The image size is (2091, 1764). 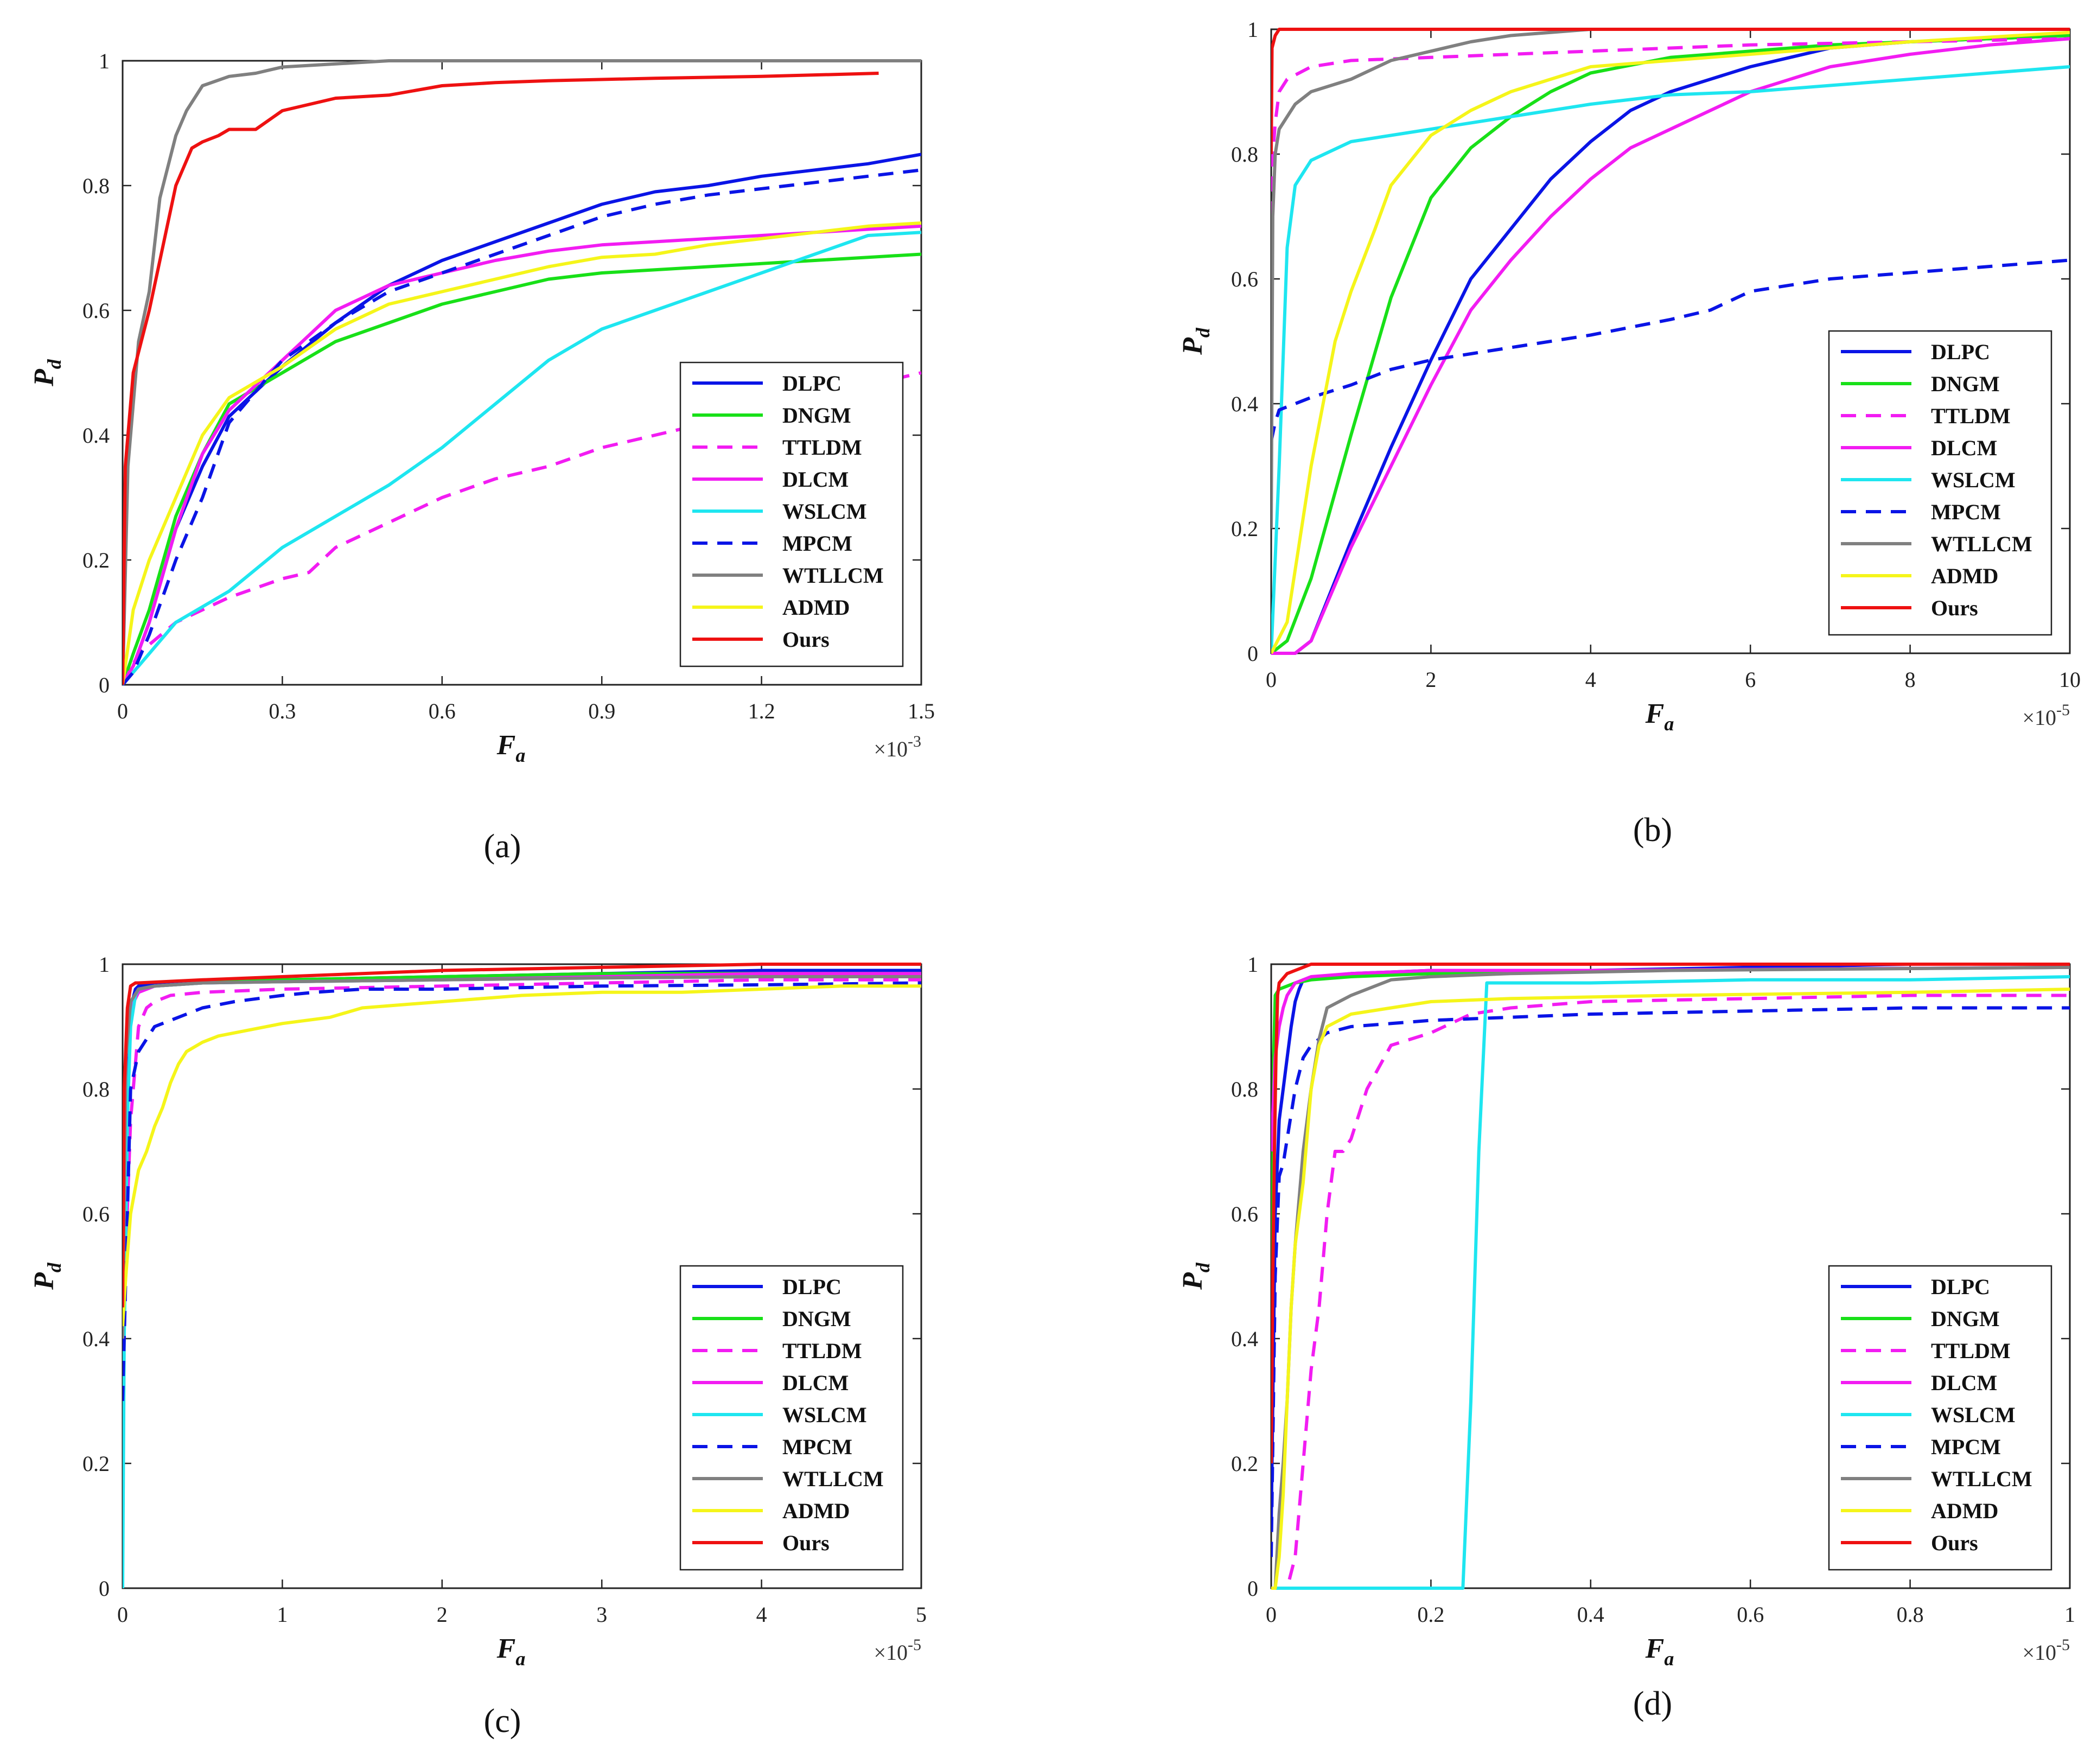 I want to click on panel-caption: (c), so click(x=502, y=1721).